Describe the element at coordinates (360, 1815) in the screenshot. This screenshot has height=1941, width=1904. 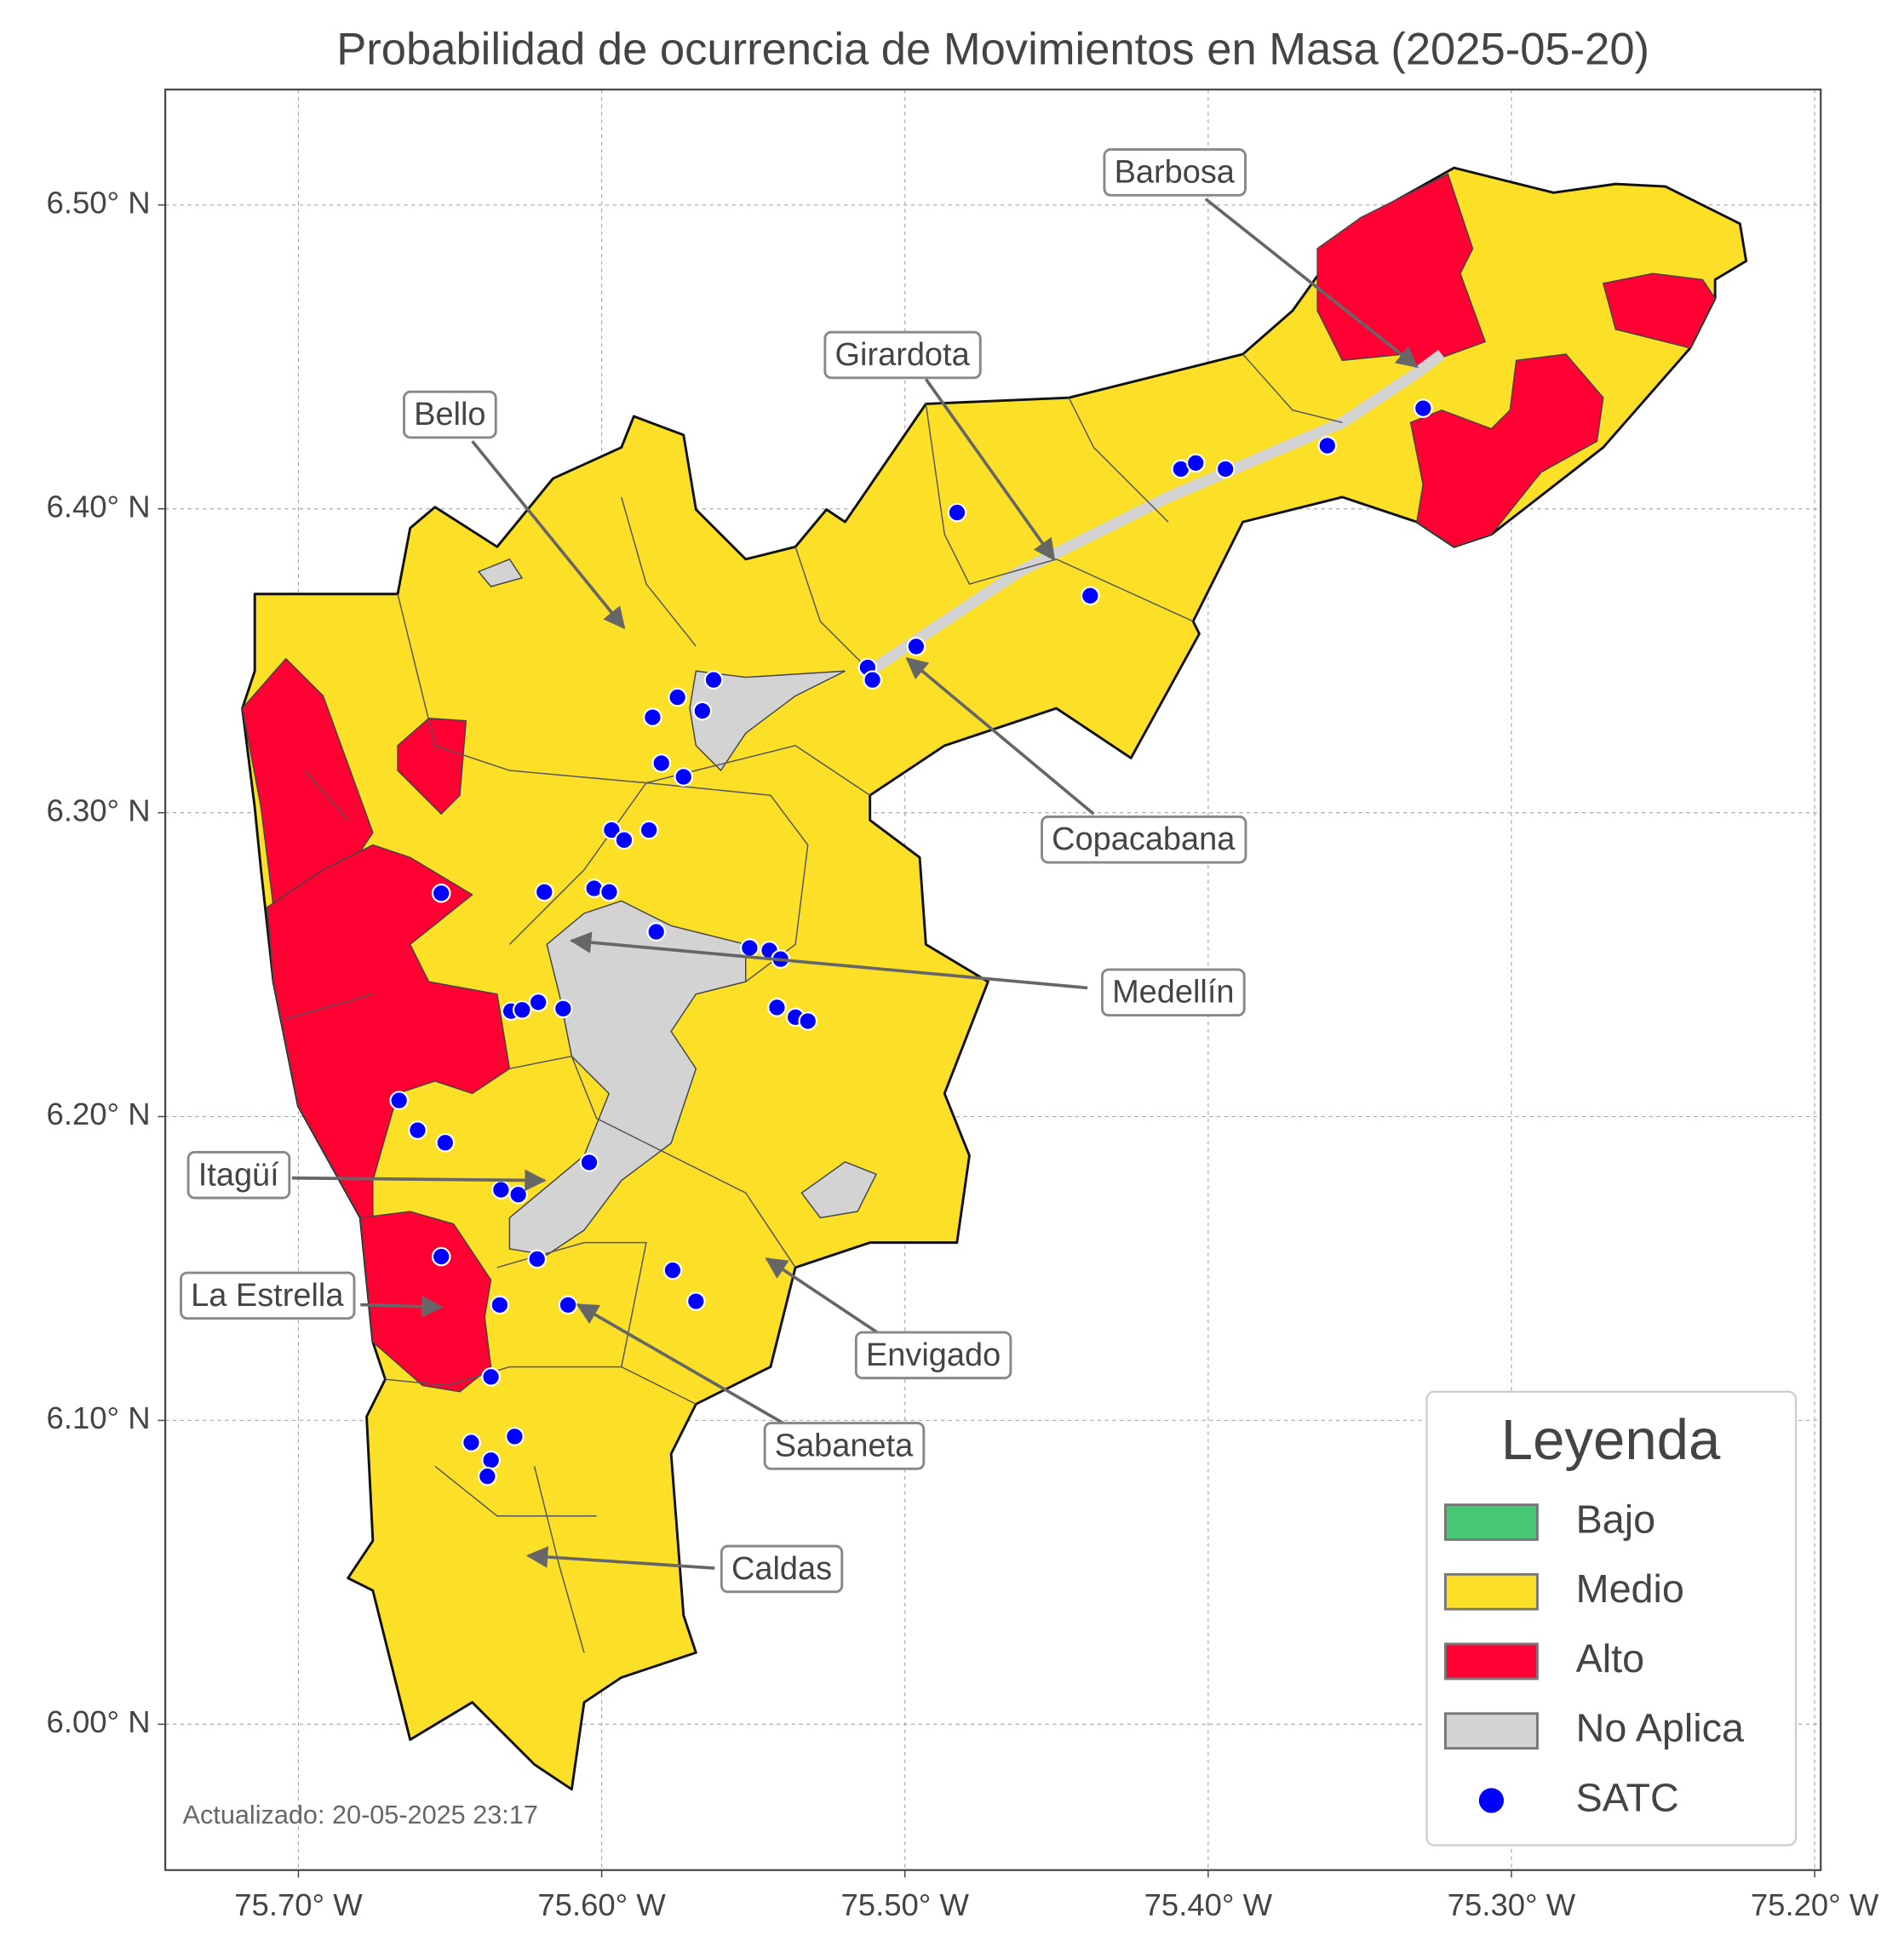
I see `footnote: Actualizado: 20-05-2025 23:17` at that location.